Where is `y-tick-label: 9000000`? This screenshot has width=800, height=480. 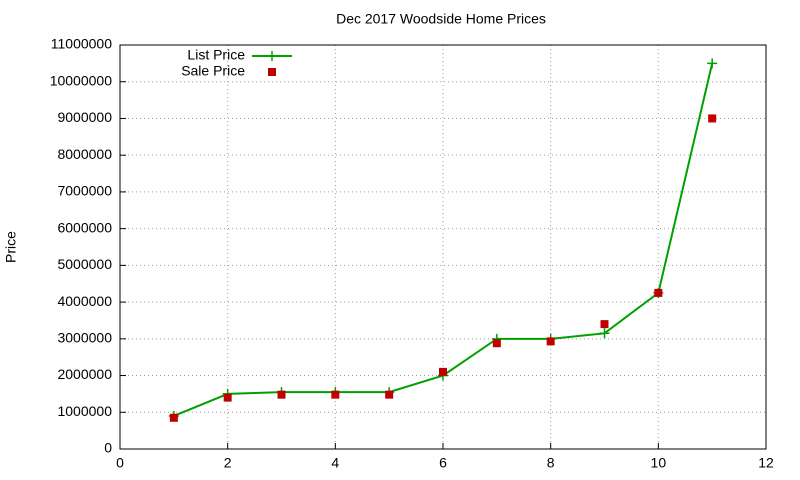
y-tick-label: 9000000 is located at coordinates (84, 117).